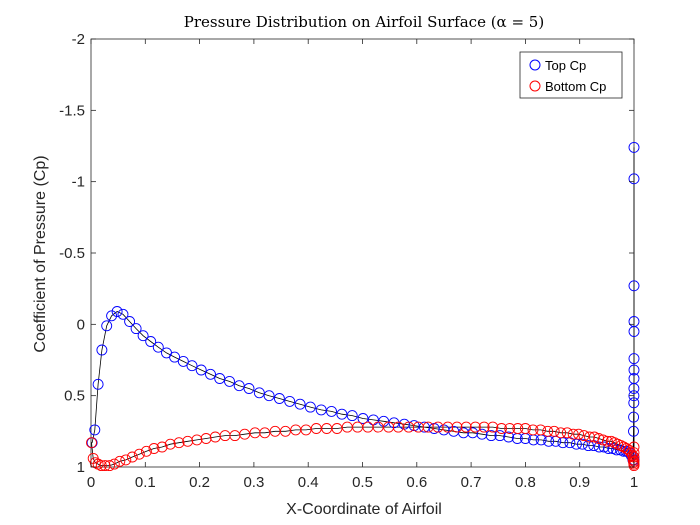 This screenshot has width=700, height=525. I want to click on x-tick-label: 0, so click(91, 482).